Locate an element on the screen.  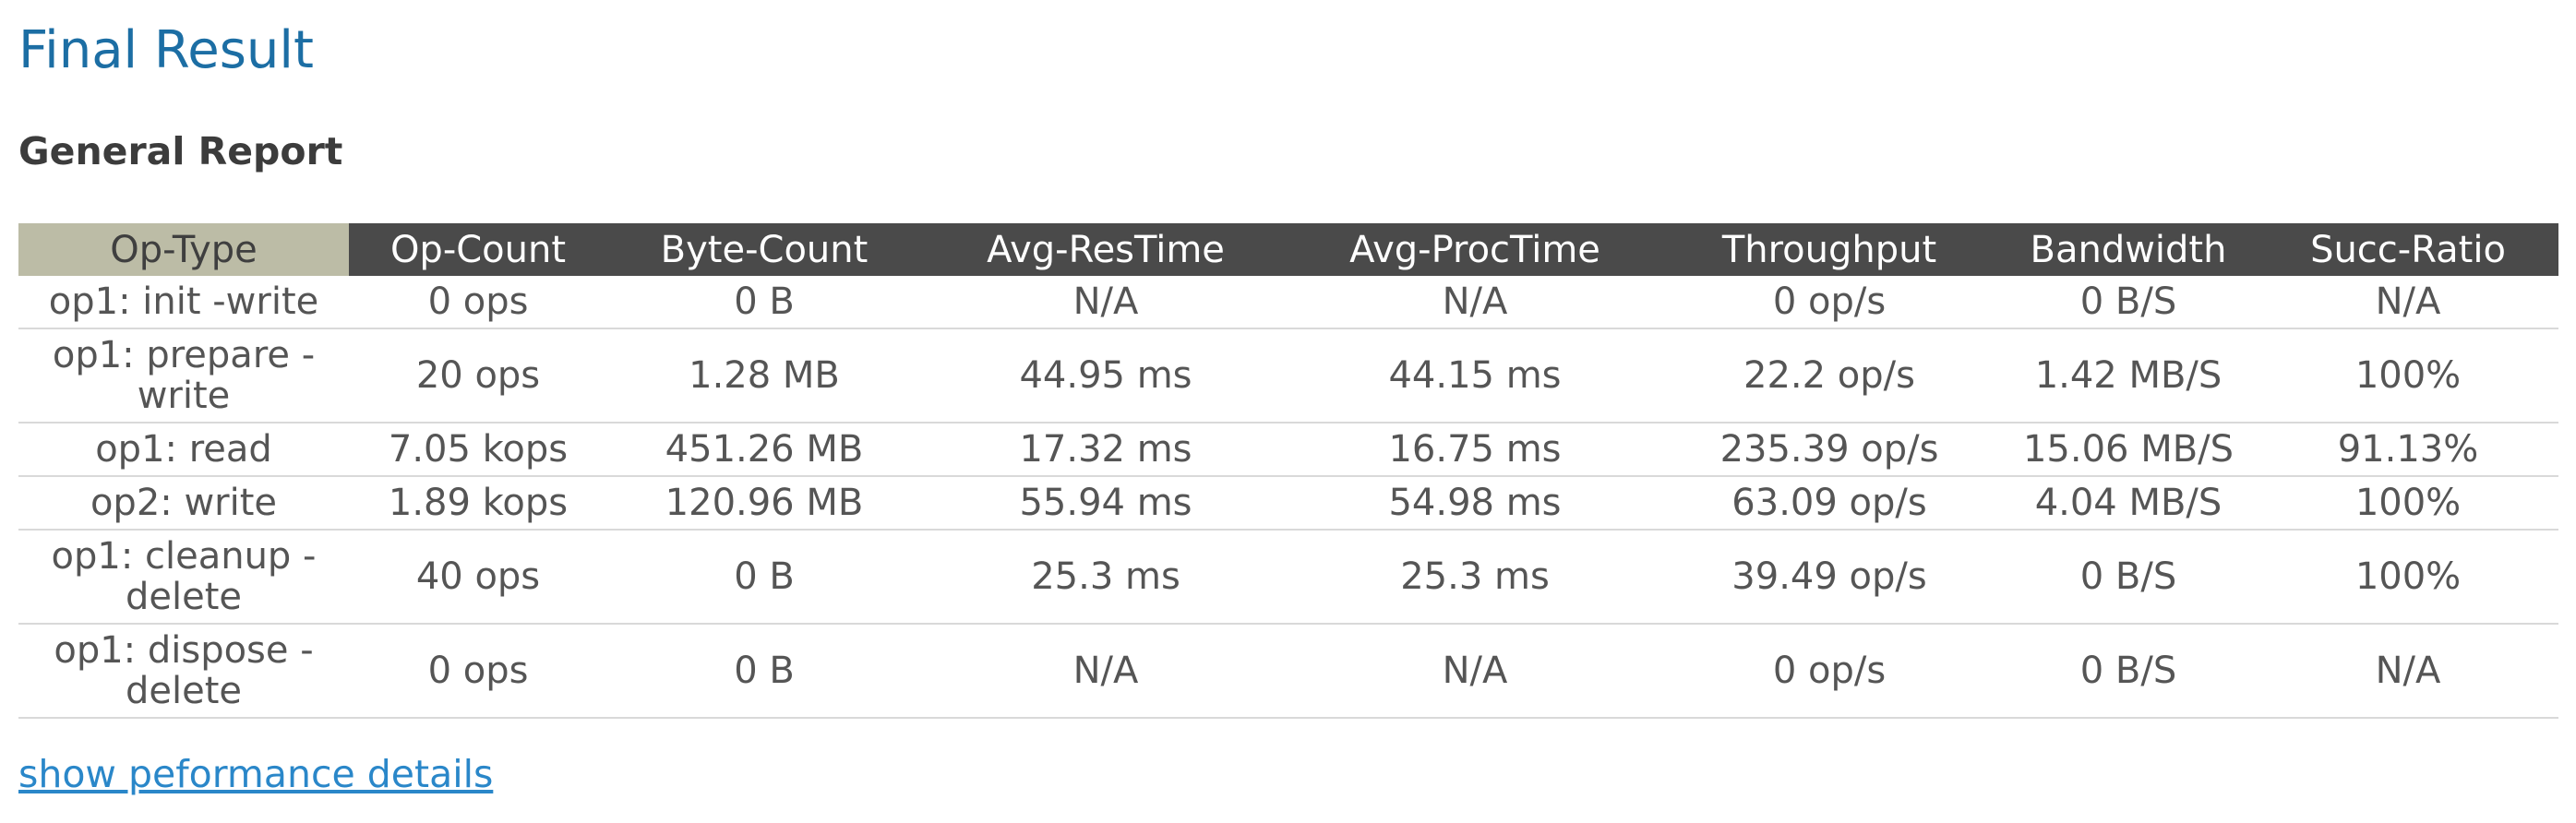
avg-proctime-cell: 16.75 ms is located at coordinates (1474, 450).